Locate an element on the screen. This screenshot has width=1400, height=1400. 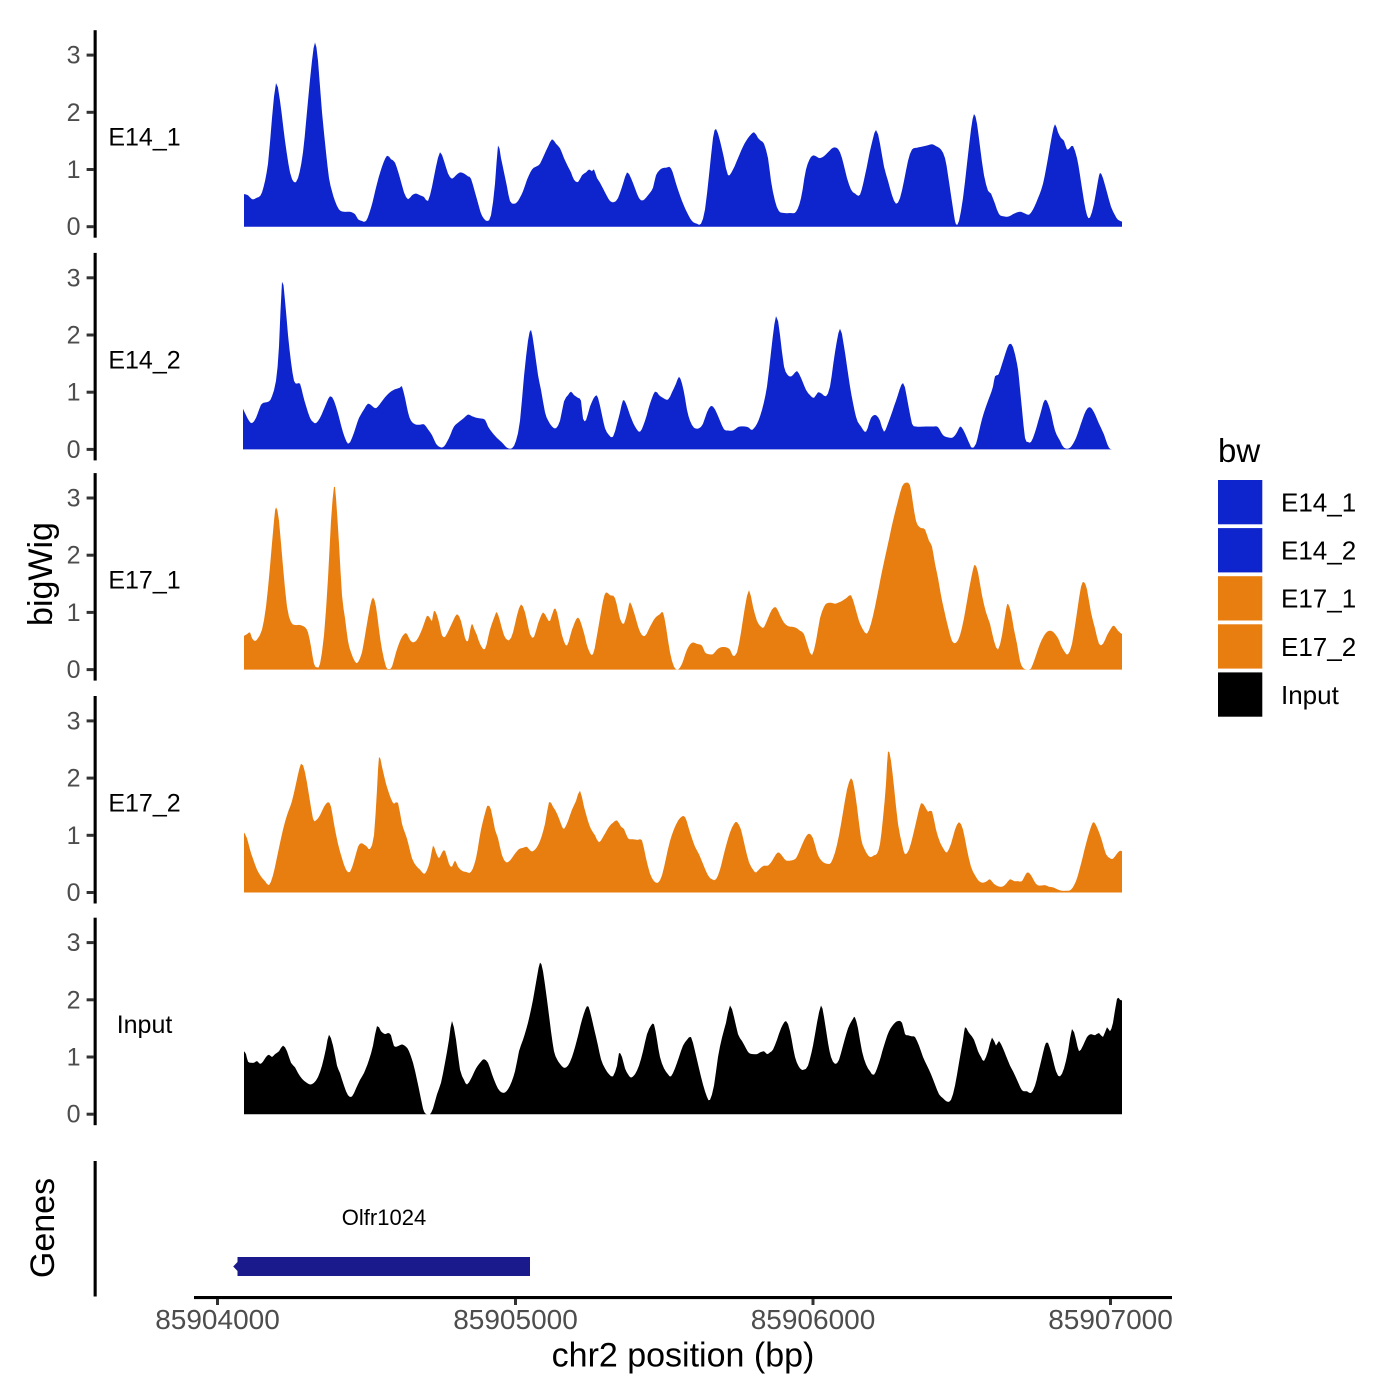
svg-text: 85906000 is located at coordinates (813, 1319).